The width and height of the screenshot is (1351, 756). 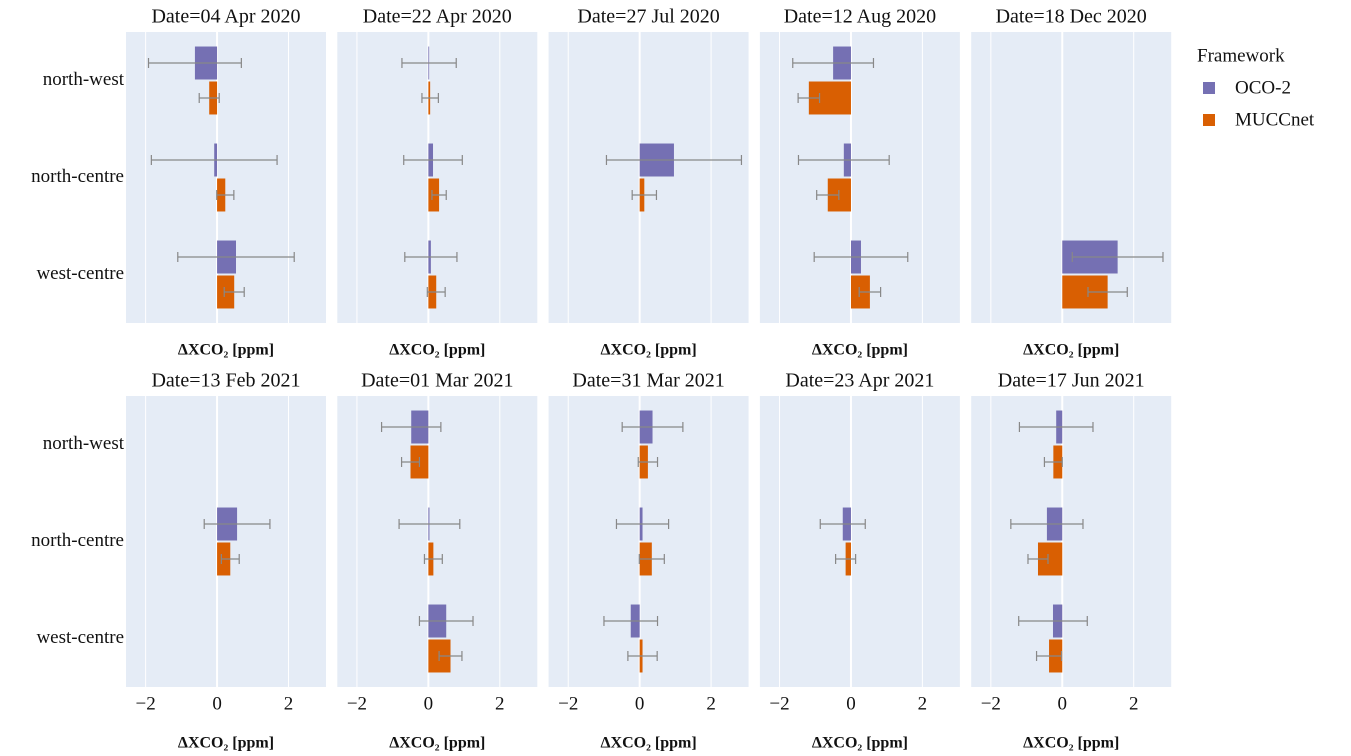 What do you see at coordinates (859, 381) in the screenshot?
I see `chart-title: Date=23 Apr 2021` at bounding box center [859, 381].